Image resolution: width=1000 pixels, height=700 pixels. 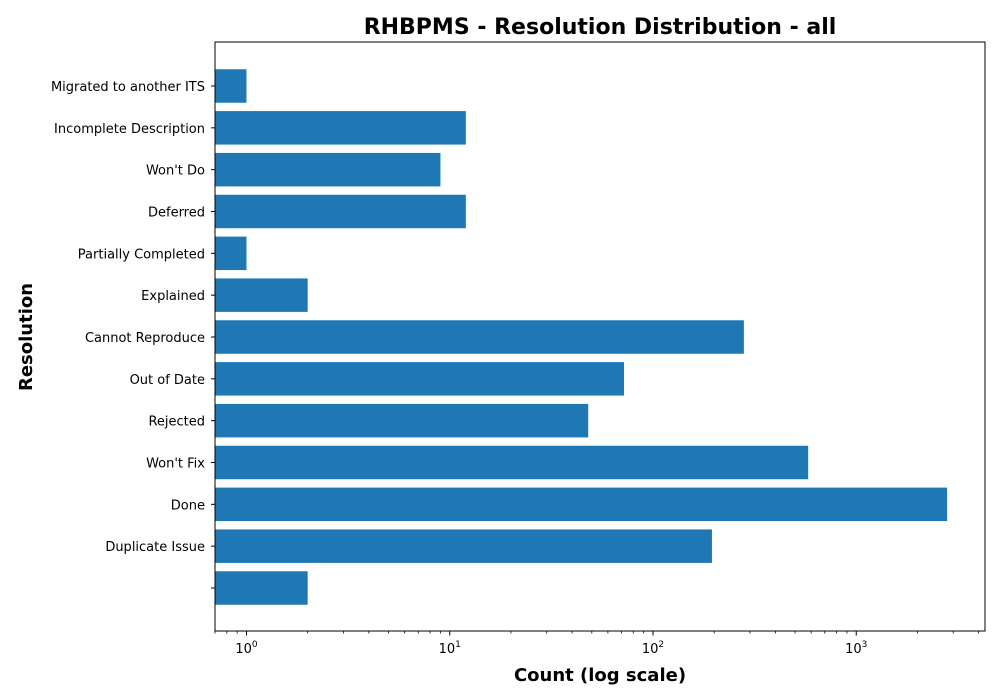 What do you see at coordinates (463, 546) in the screenshot?
I see `bar-duplicate-issue` at bounding box center [463, 546].